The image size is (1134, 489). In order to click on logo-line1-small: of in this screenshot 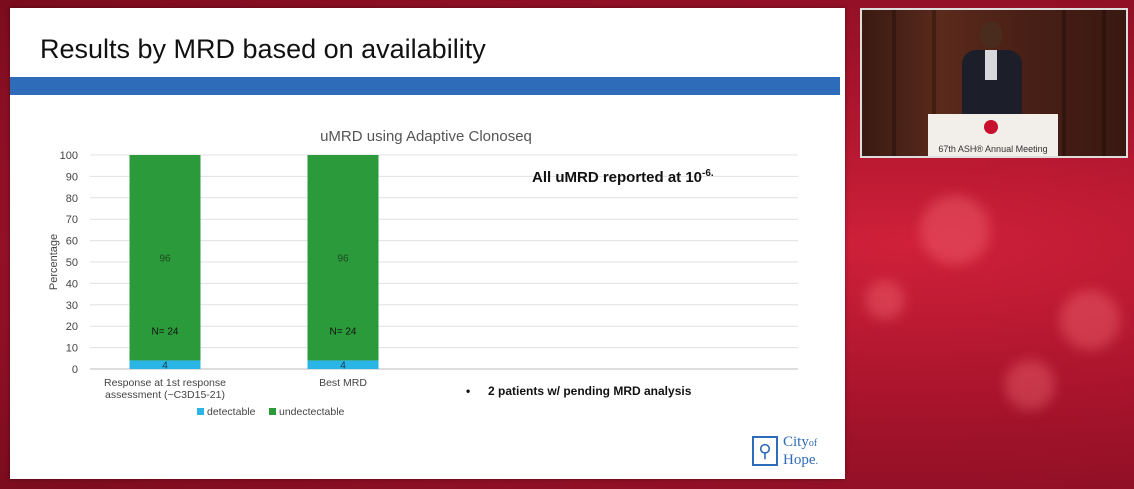, I will do `click(813, 443)`.